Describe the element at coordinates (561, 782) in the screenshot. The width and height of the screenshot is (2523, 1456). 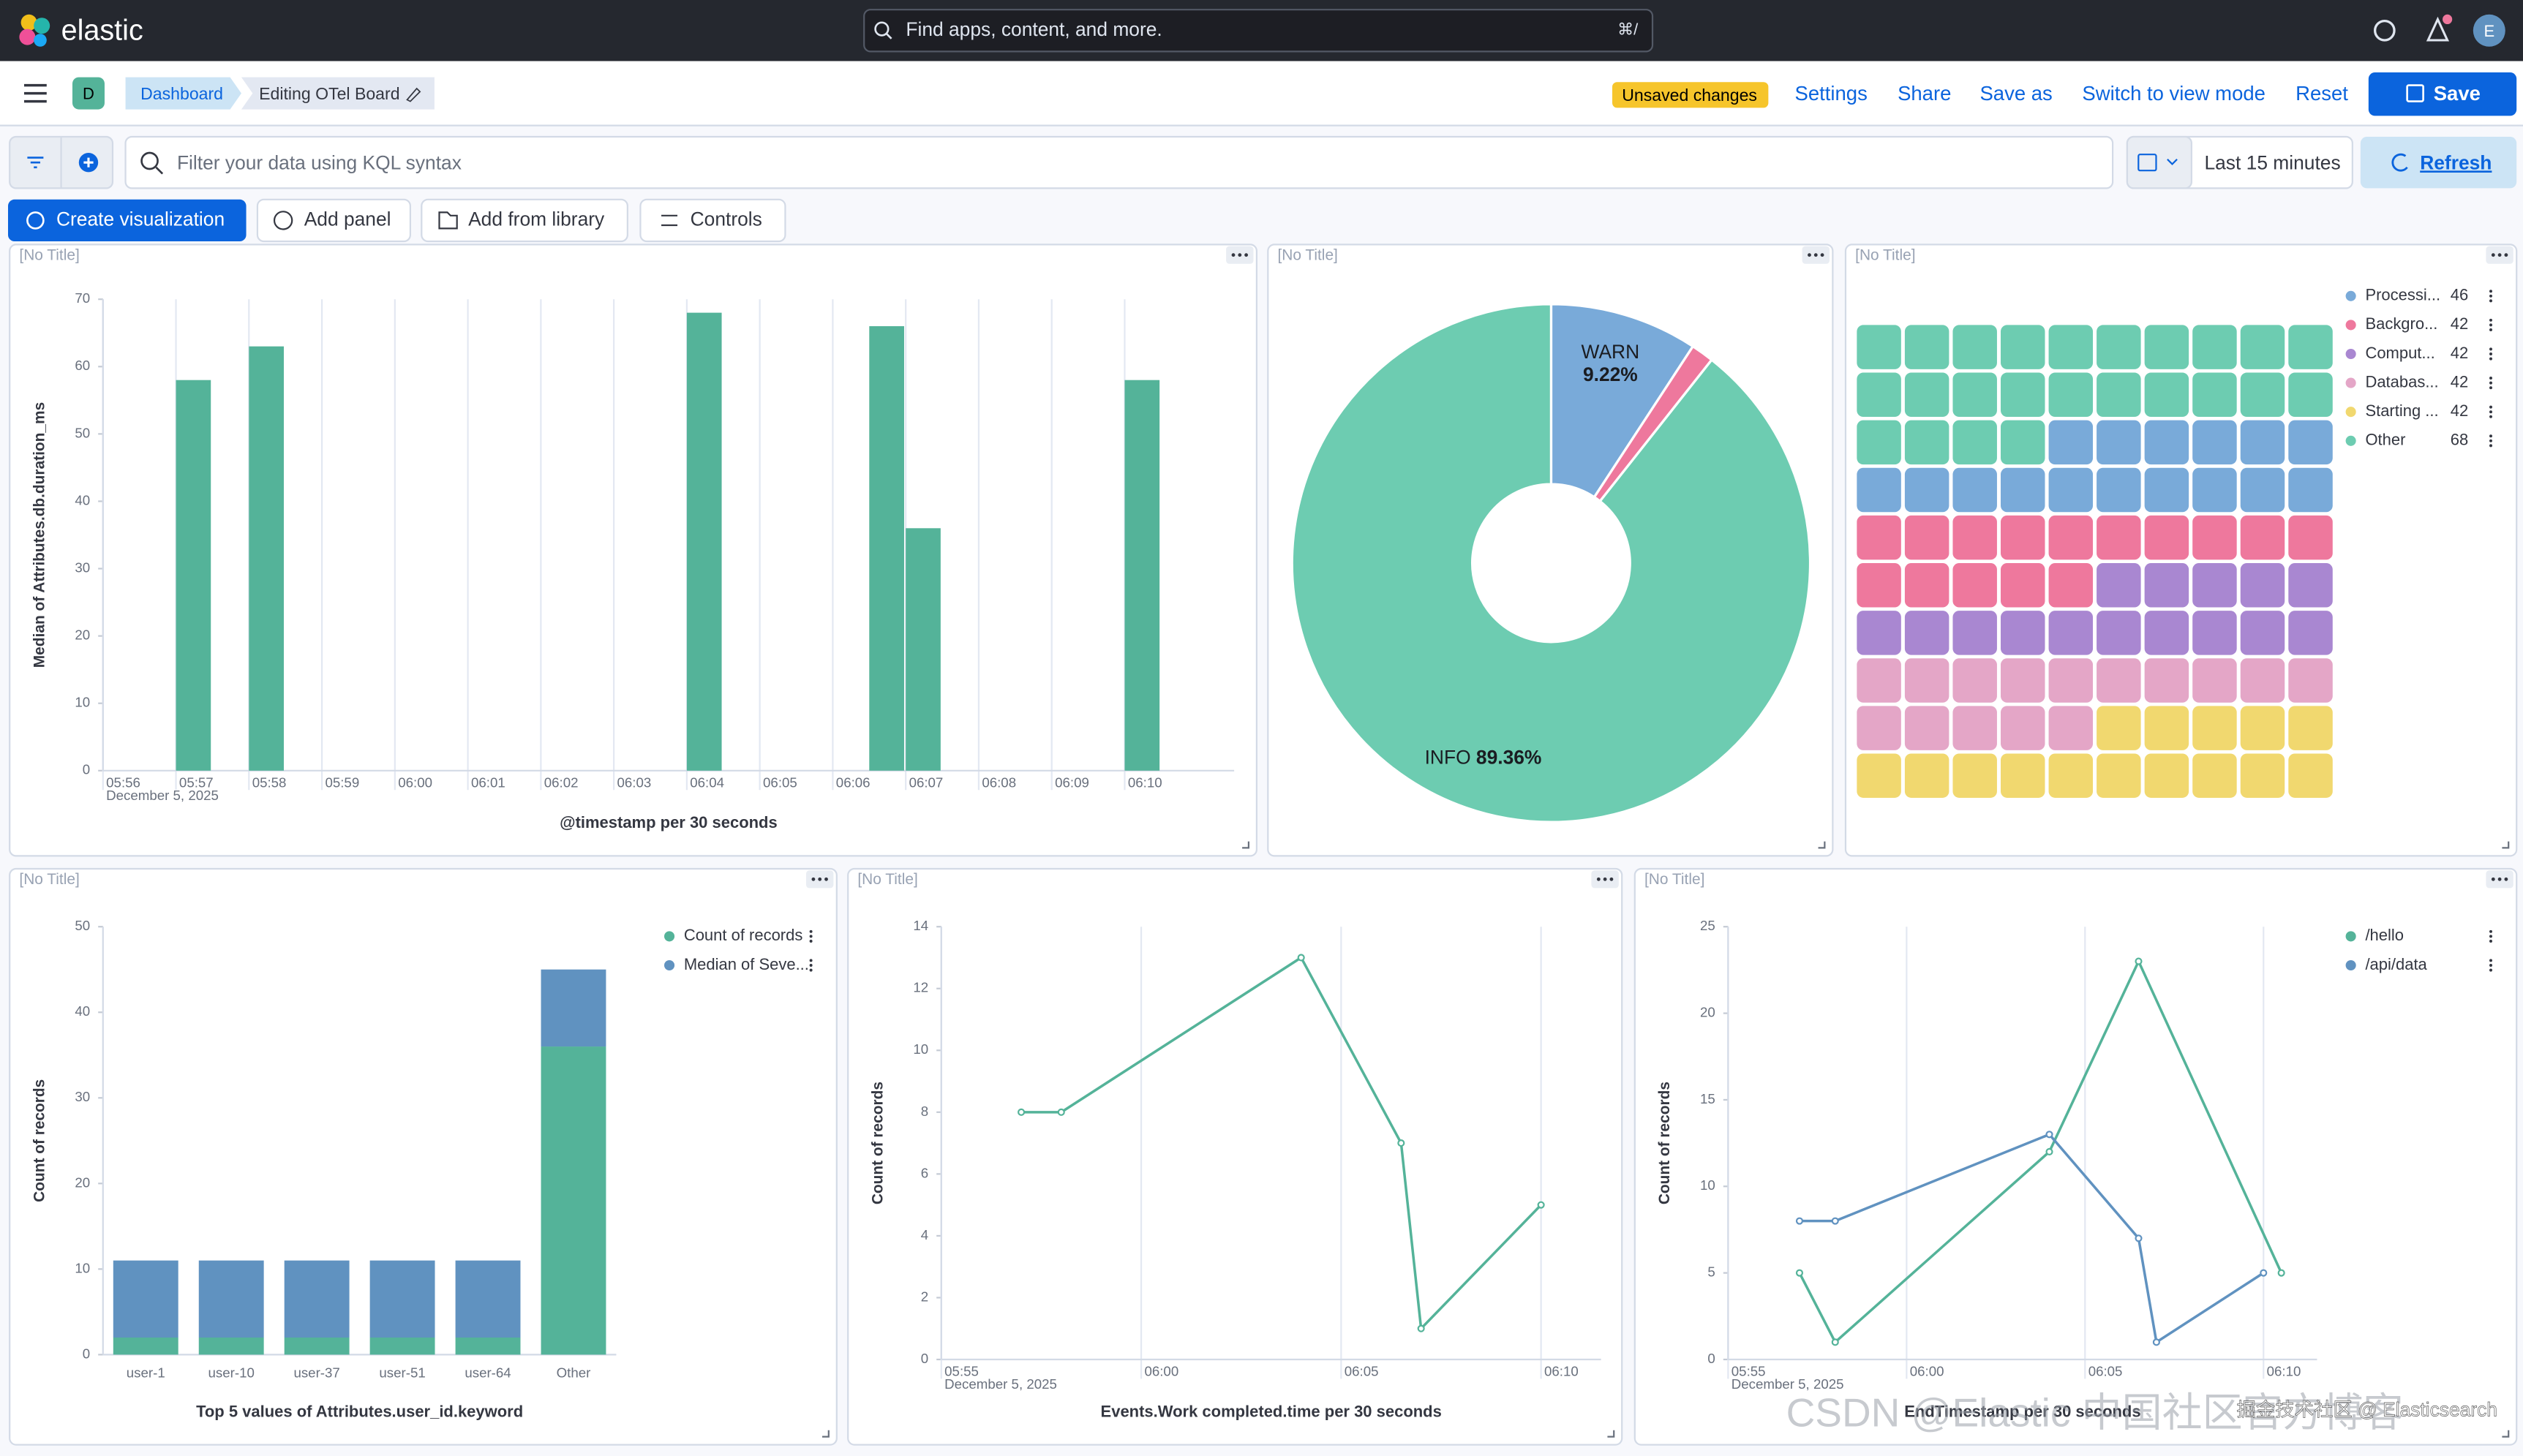
I see `x-tick-label: 06:02` at that location.